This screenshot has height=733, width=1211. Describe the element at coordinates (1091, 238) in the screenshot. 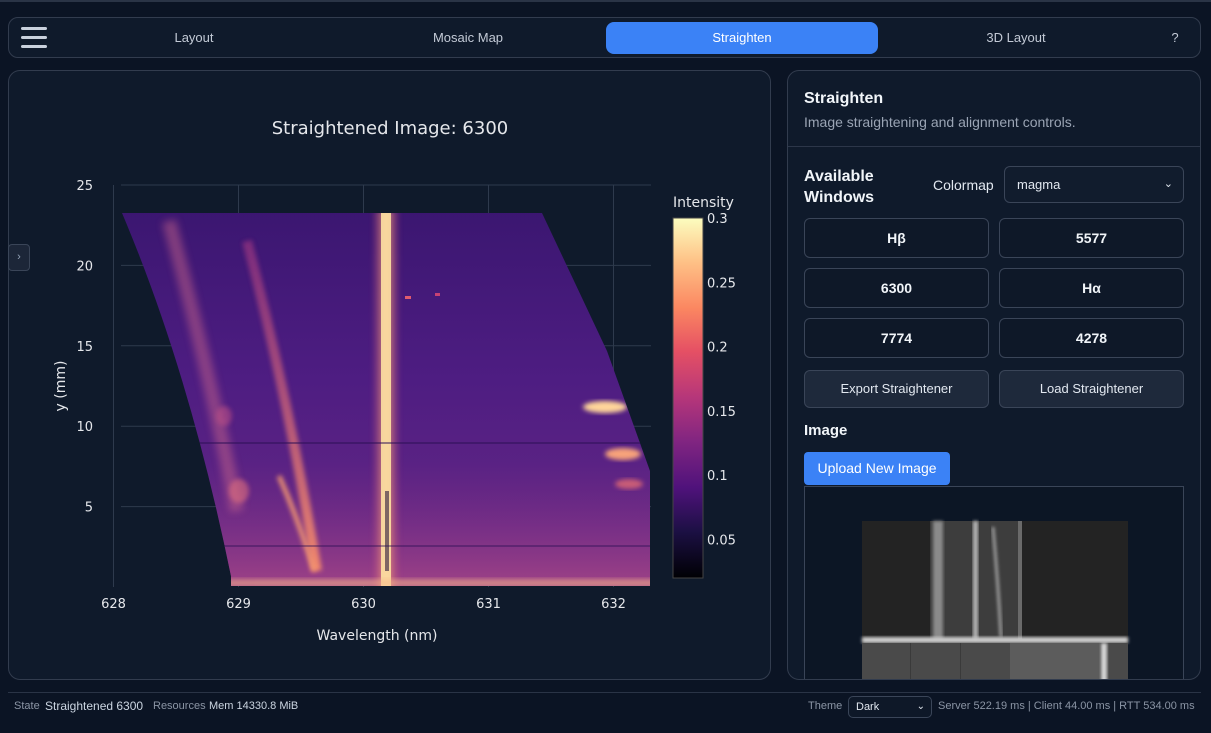

I see `window-button-5577: 5577` at that location.